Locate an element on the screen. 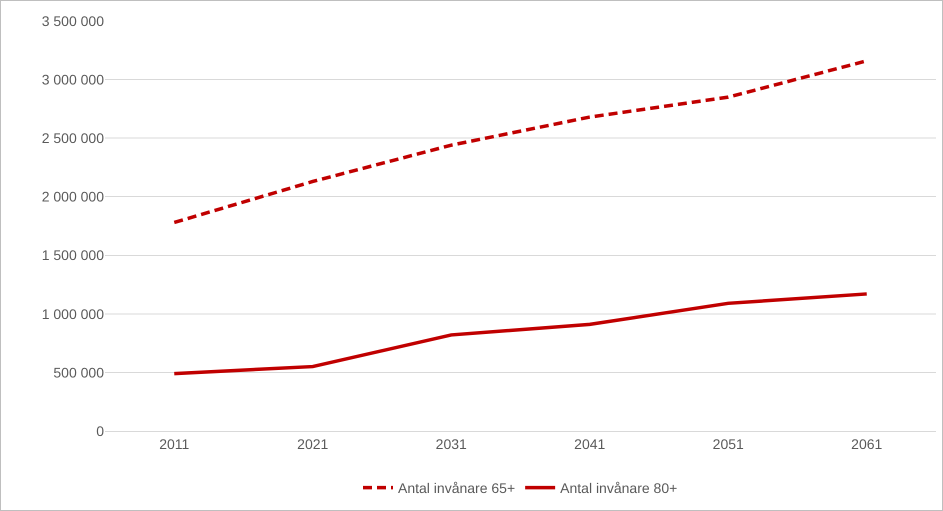 Image resolution: width=943 pixels, height=511 pixels. y-tick-label: 1 000 000 is located at coordinates (73, 314).